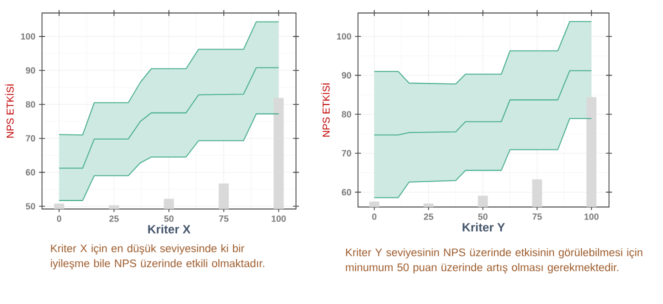 Image resolution: width=663 pixels, height=304 pixels. What do you see at coordinates (157, 257) in the screenshot?
I see `text: Kriter X için en düşük seviyesinde ki bir iyileşme bile NPS üzerinde etkili olmaktadır.` at bounding box center [157, 257].